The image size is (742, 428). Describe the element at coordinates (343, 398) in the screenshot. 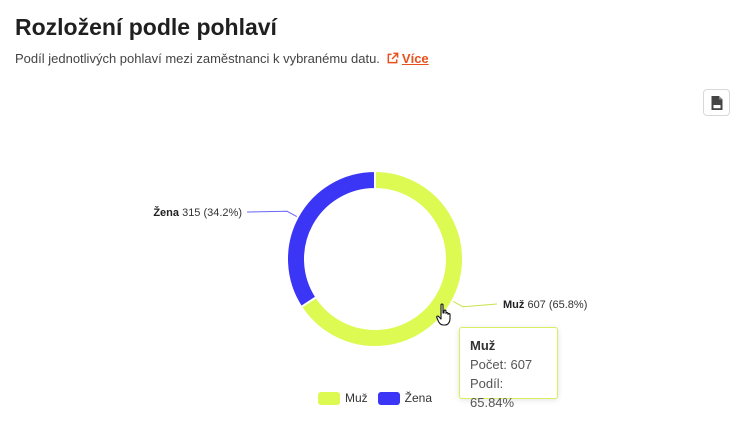

I see `legend-item-muz: Muž` at that location.